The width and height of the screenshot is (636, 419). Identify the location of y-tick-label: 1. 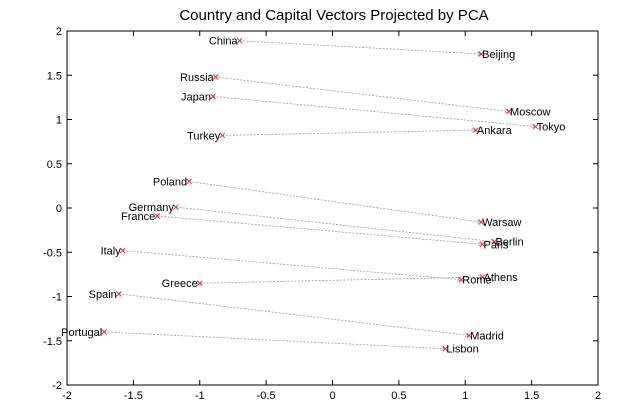
(59, 121).